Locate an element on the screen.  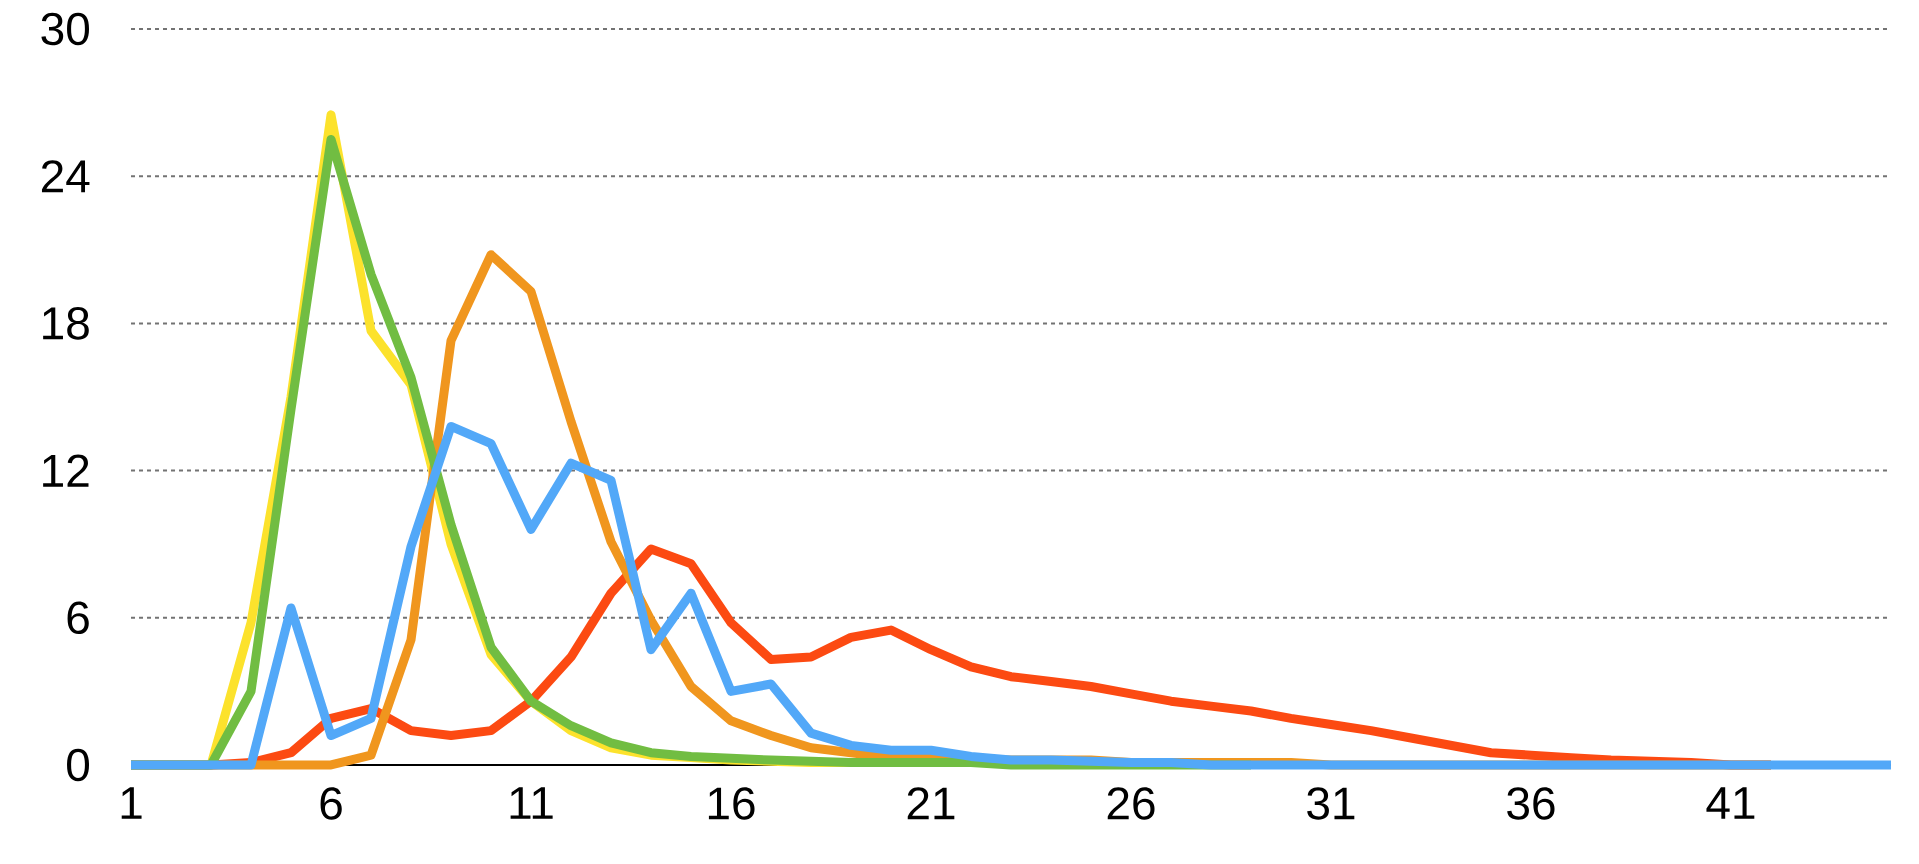
x-tick-label: 11 is located at coordinates (531, 803).